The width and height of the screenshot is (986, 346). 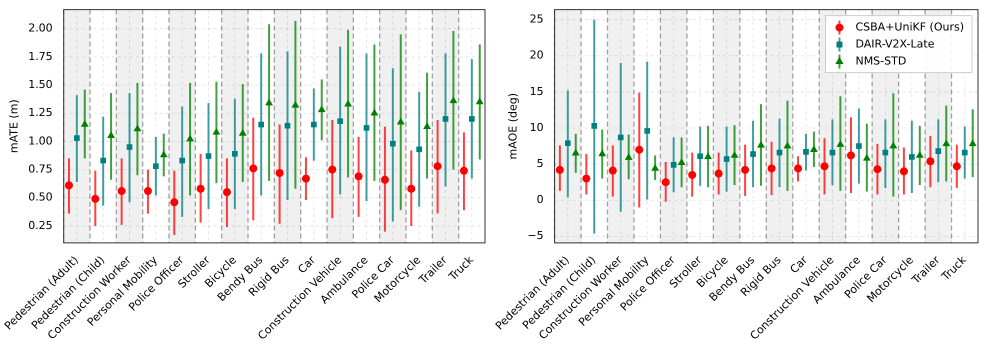 What do you see at coordinates (880, 61) in the screenshot?
I see `legend-label: NMS-STD` at bounding box center [880, 61].